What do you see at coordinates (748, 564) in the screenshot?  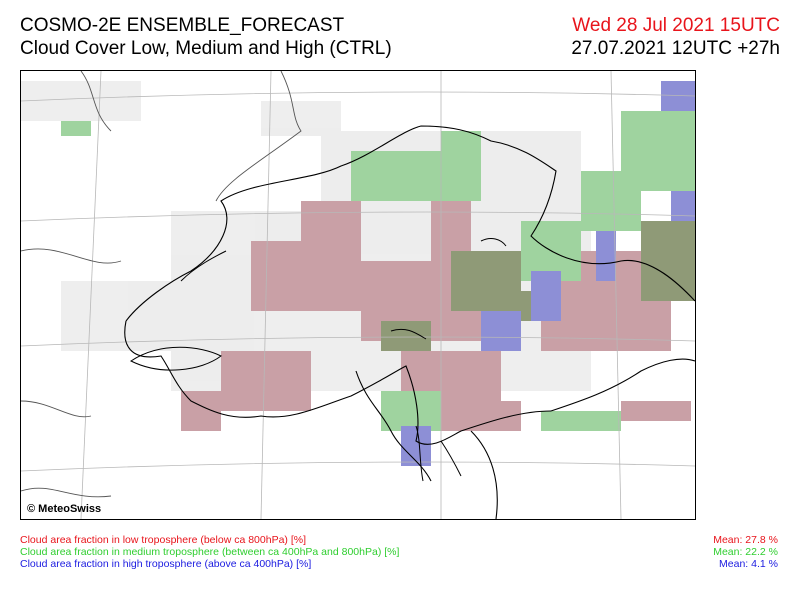 I see `mean-high: Mean: 4.1 %` at bounding box center [748, 564].